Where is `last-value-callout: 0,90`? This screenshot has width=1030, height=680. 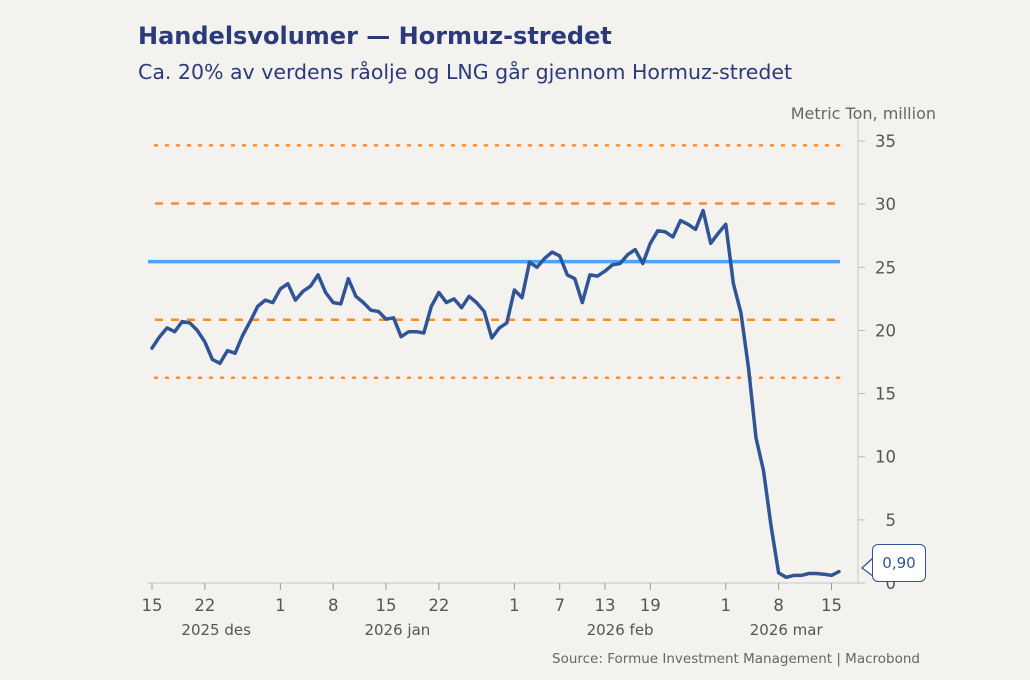
last-value-callout: 0,90 is located at coordinates (899, 563).